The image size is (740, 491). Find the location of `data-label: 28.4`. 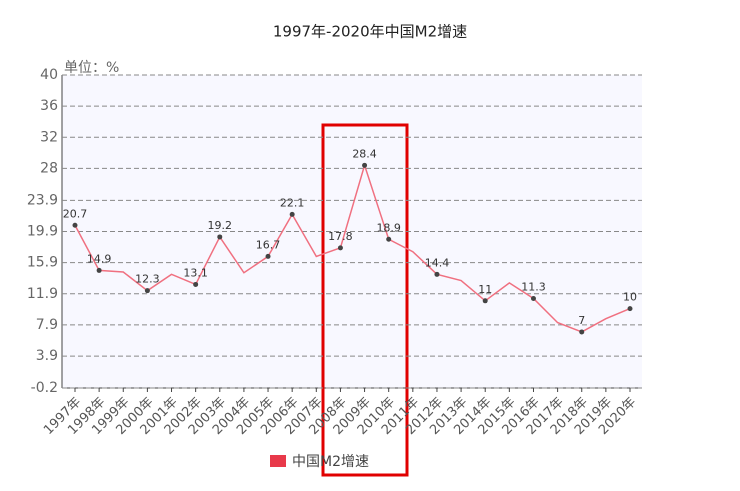

data-label: 28.4 is located at coordinates (364, 153).